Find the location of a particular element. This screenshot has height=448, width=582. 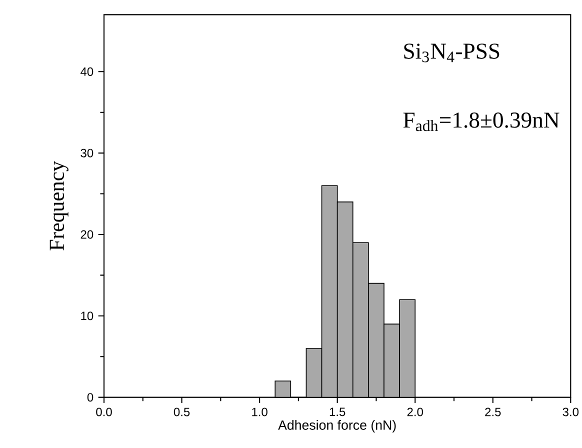

y-tick-label: 40 is located at coordinates (87, 71).